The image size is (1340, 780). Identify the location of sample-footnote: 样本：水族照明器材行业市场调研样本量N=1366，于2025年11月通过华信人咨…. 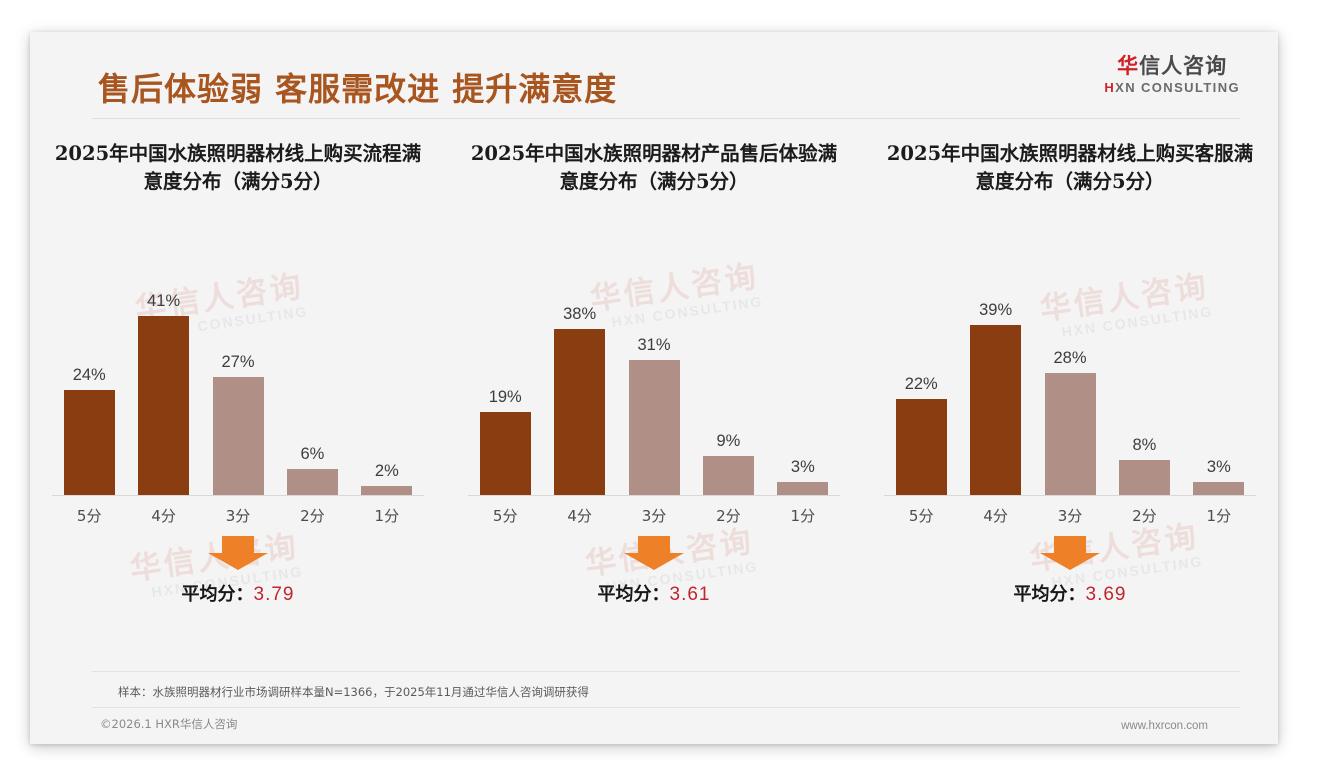
(353, 692).